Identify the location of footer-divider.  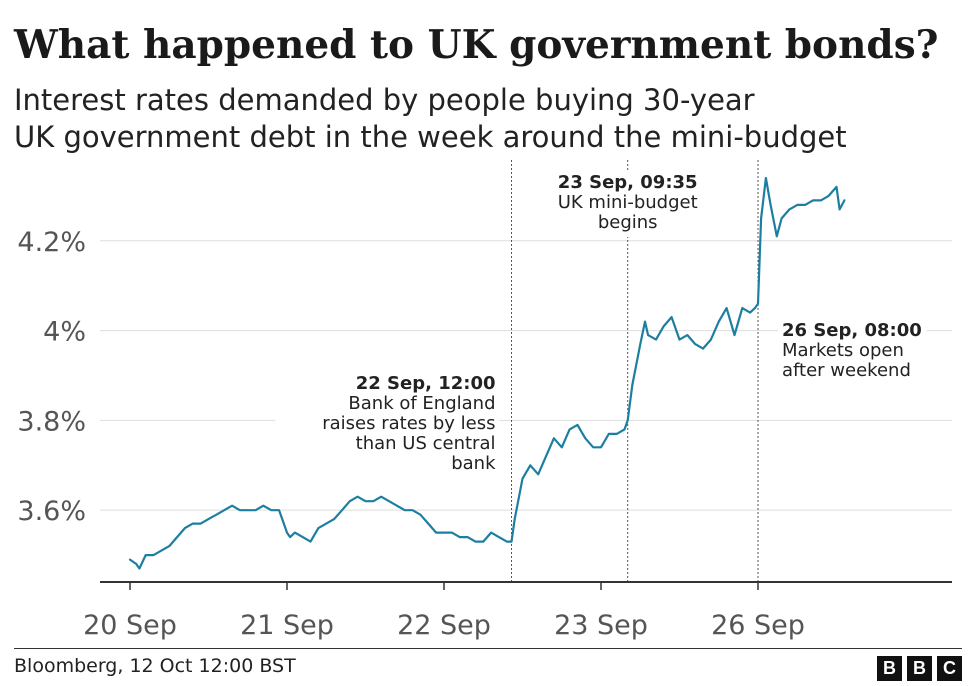
(488, 648).